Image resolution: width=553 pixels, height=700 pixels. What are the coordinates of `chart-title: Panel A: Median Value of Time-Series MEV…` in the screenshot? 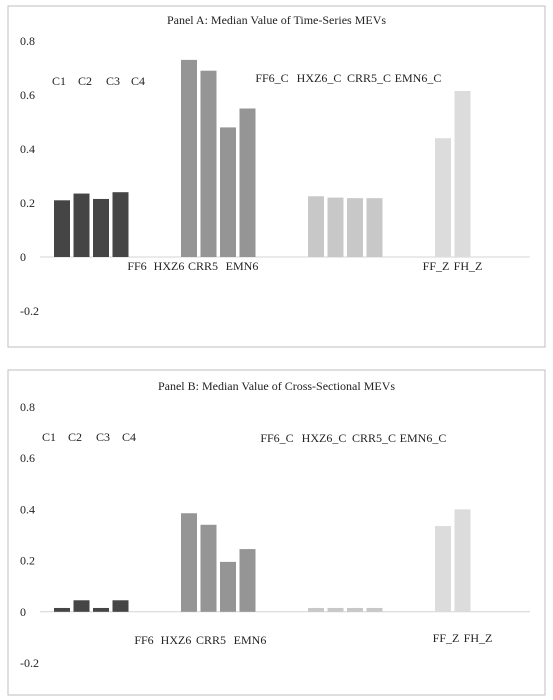 It's located at (276, 20).